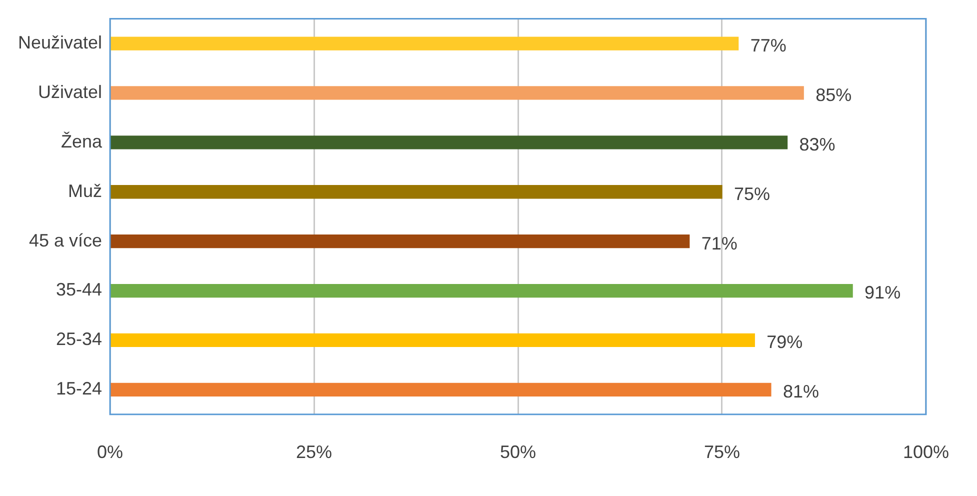  Describe the element at coordinates (60, 42) in the screenshot. I see `y-tick-label: Neuživatel` at that location.